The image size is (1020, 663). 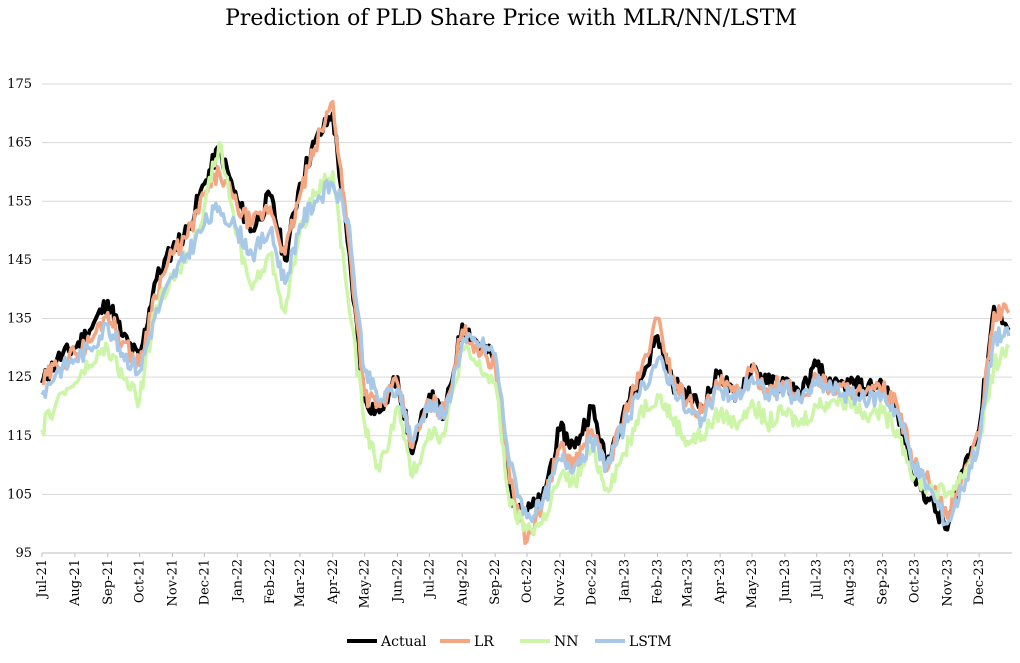 I want to click on y-tick-label: 175, so click(x=19, y=84).